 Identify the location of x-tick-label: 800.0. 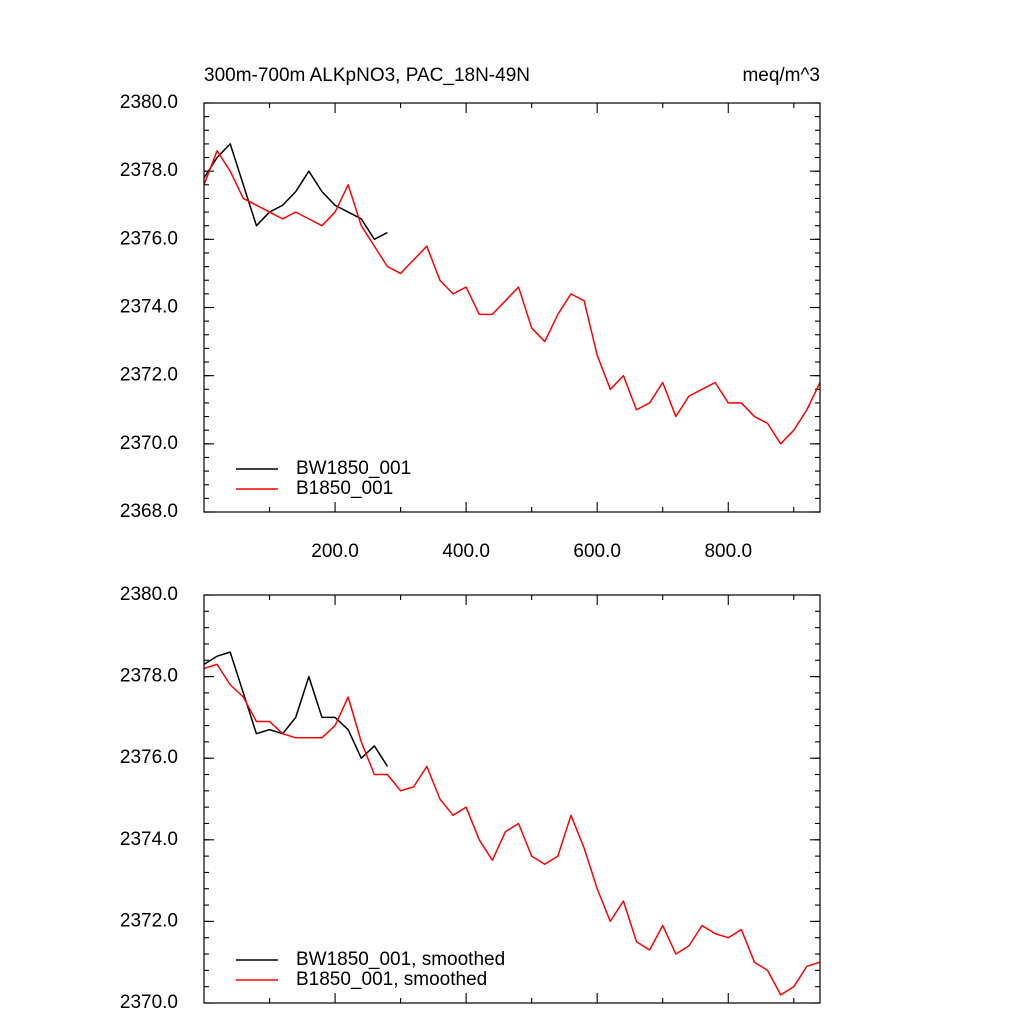
(728, 551).